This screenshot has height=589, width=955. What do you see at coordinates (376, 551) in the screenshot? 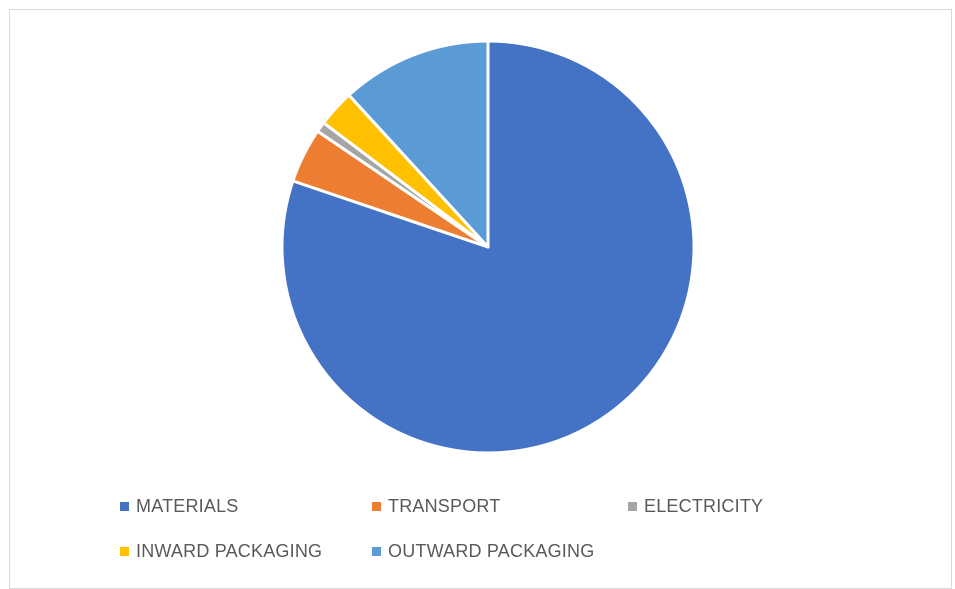
I see `legend-swatch-outward-packaging` at bounding box center [376, 551].